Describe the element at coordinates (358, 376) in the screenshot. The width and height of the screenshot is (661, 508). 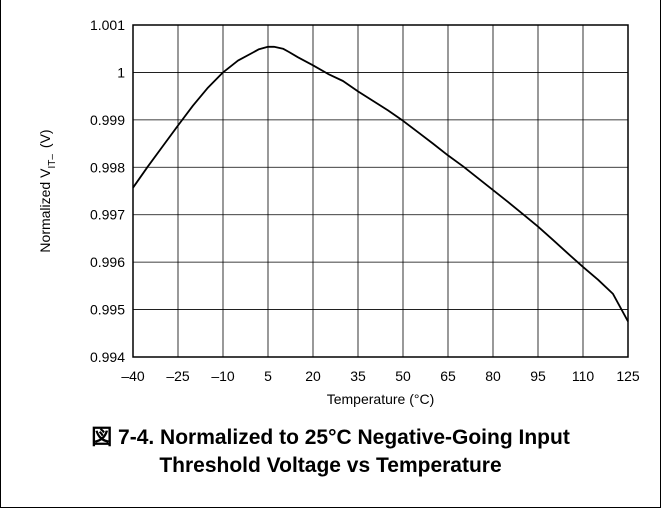
I see `x-tick-label: 35` at that location.